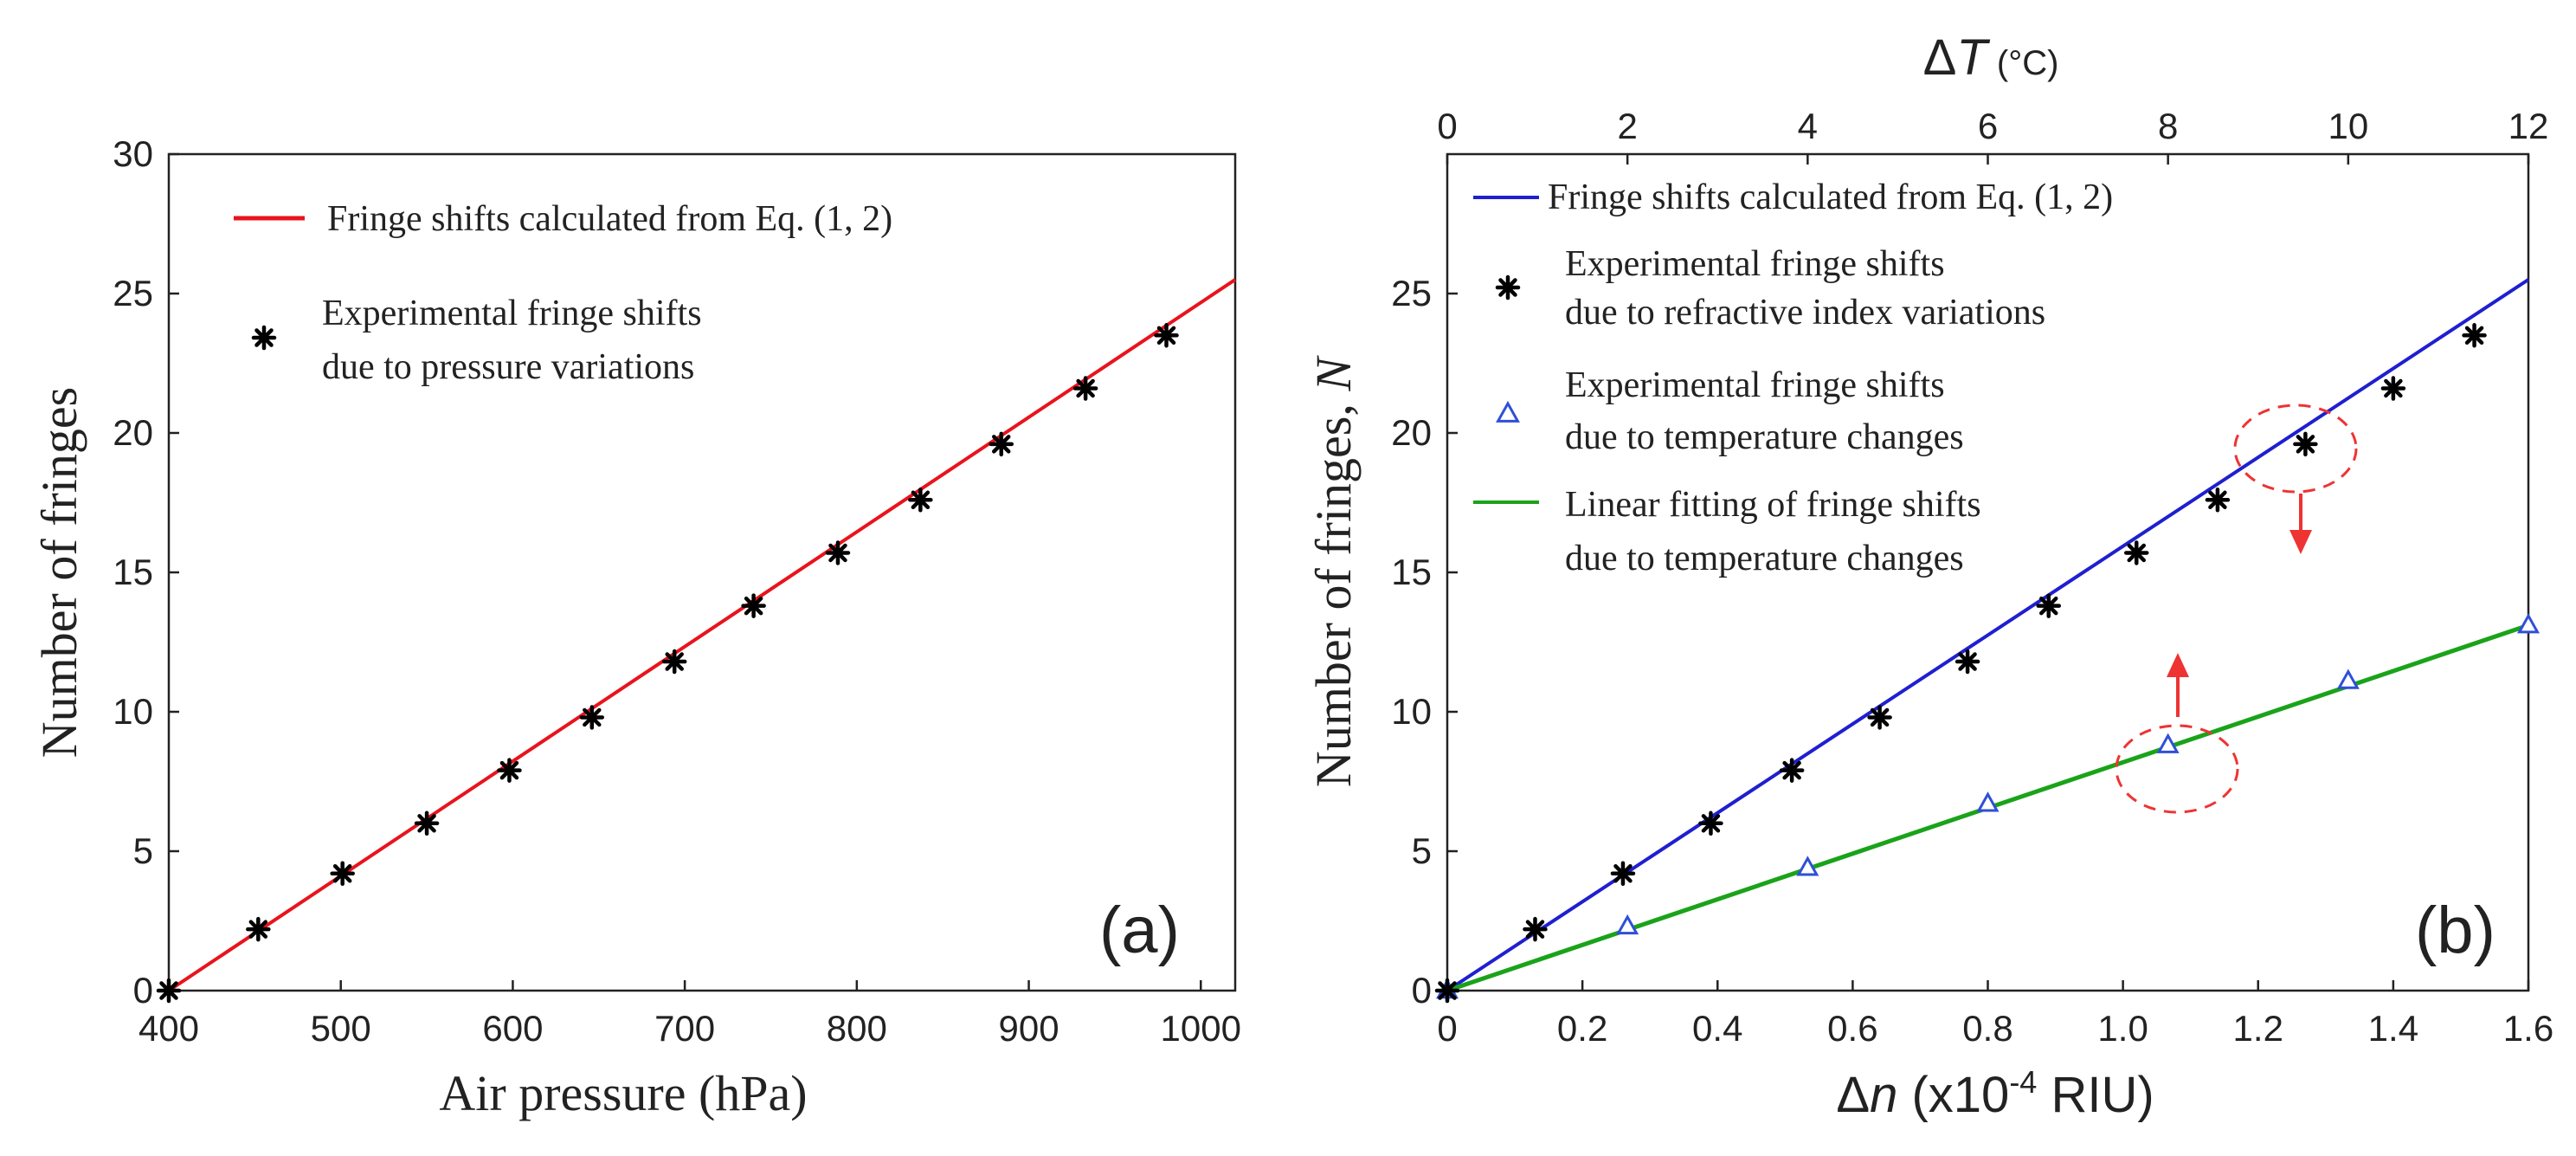  I want to click on x-tick-label-b: 1.2, so click(2258, 1028).